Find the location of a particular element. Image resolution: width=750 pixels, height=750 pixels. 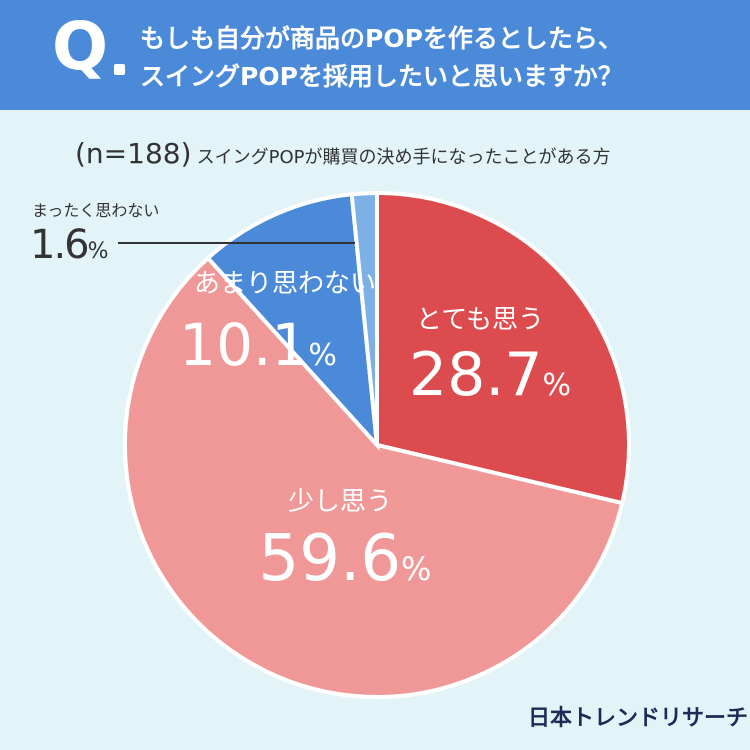

slice-value-1-number: 59.6 is located at coordinates (330, 559).